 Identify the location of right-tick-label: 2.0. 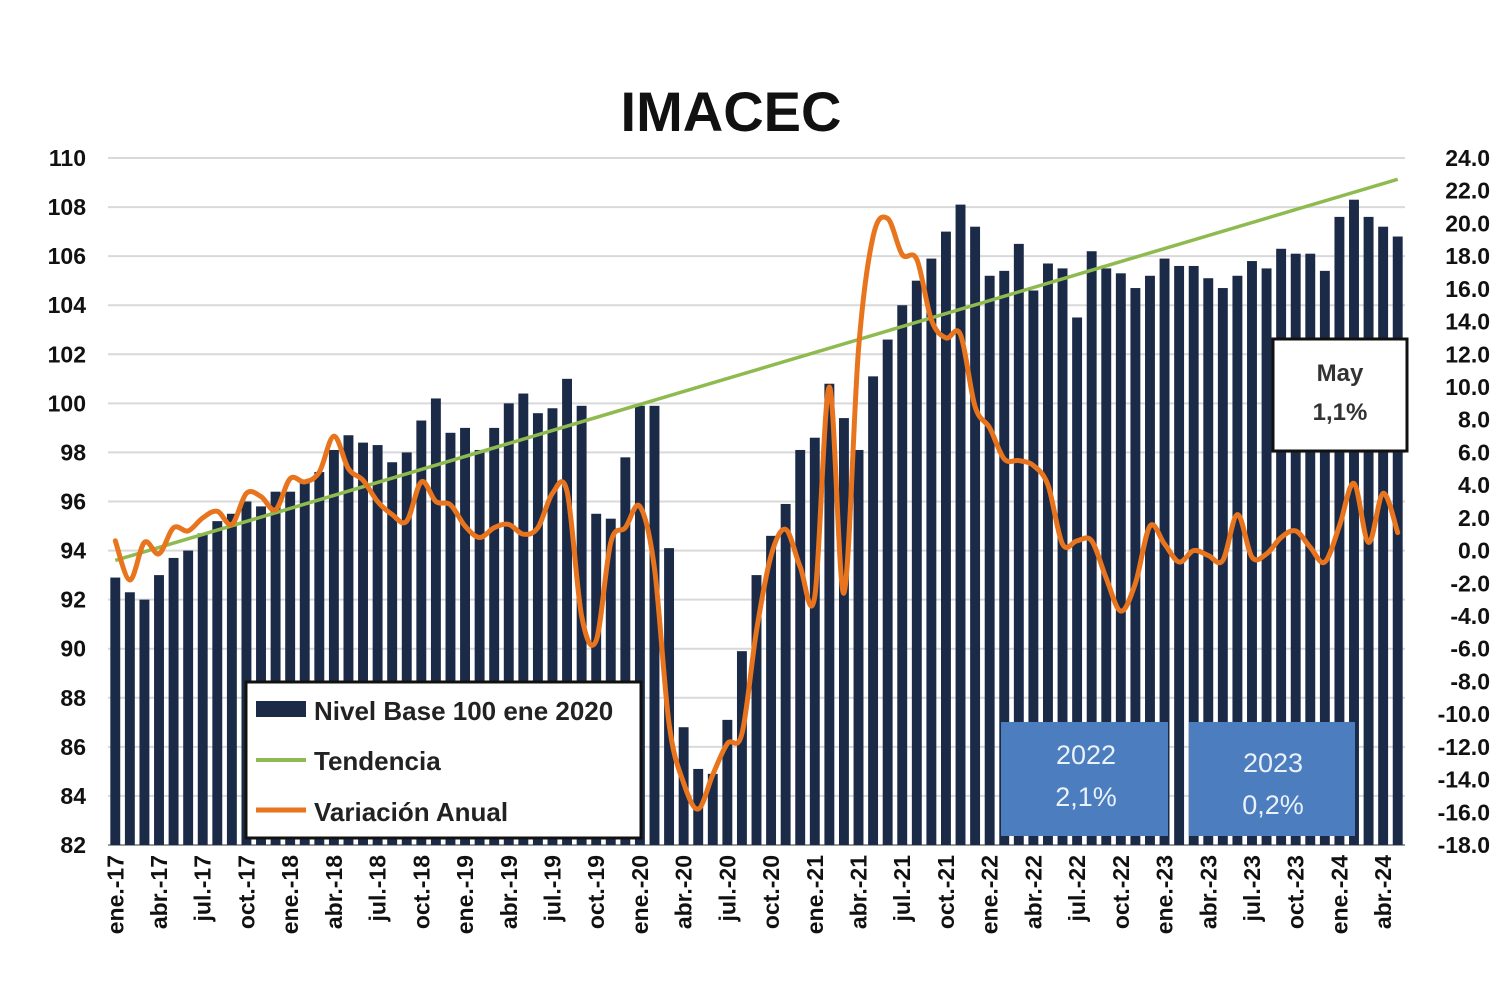
(1474, 518).